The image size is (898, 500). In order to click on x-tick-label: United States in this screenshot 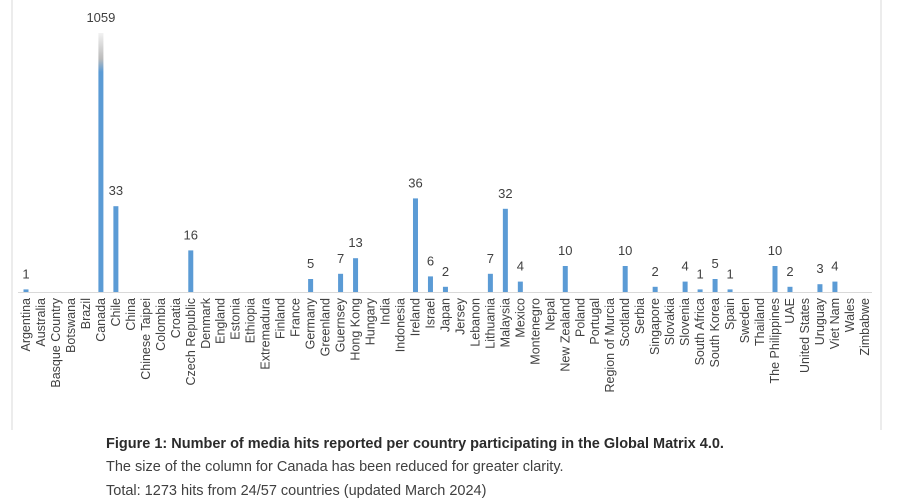, I will do `click(805, 335)`.